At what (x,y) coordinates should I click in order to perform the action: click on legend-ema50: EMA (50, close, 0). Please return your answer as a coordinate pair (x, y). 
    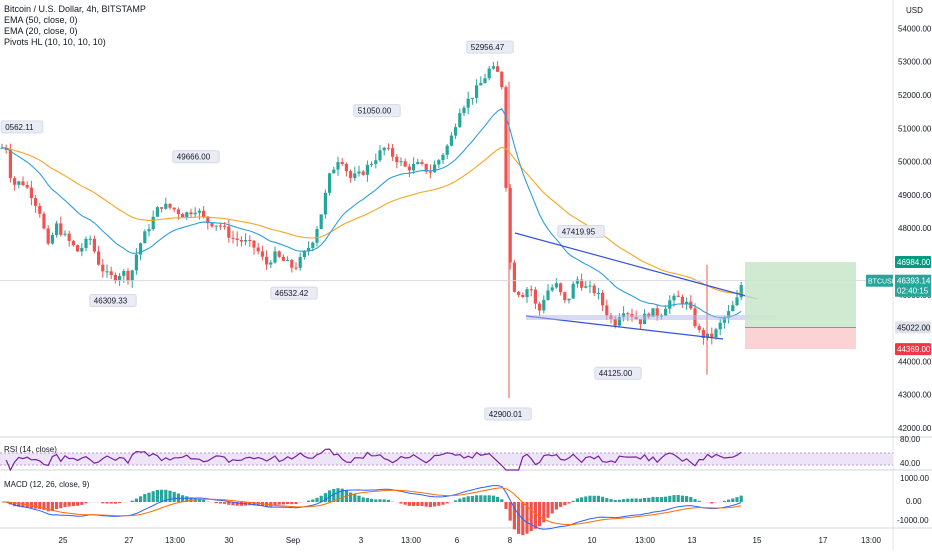
    Looking at the image, I should click on (41, 20).